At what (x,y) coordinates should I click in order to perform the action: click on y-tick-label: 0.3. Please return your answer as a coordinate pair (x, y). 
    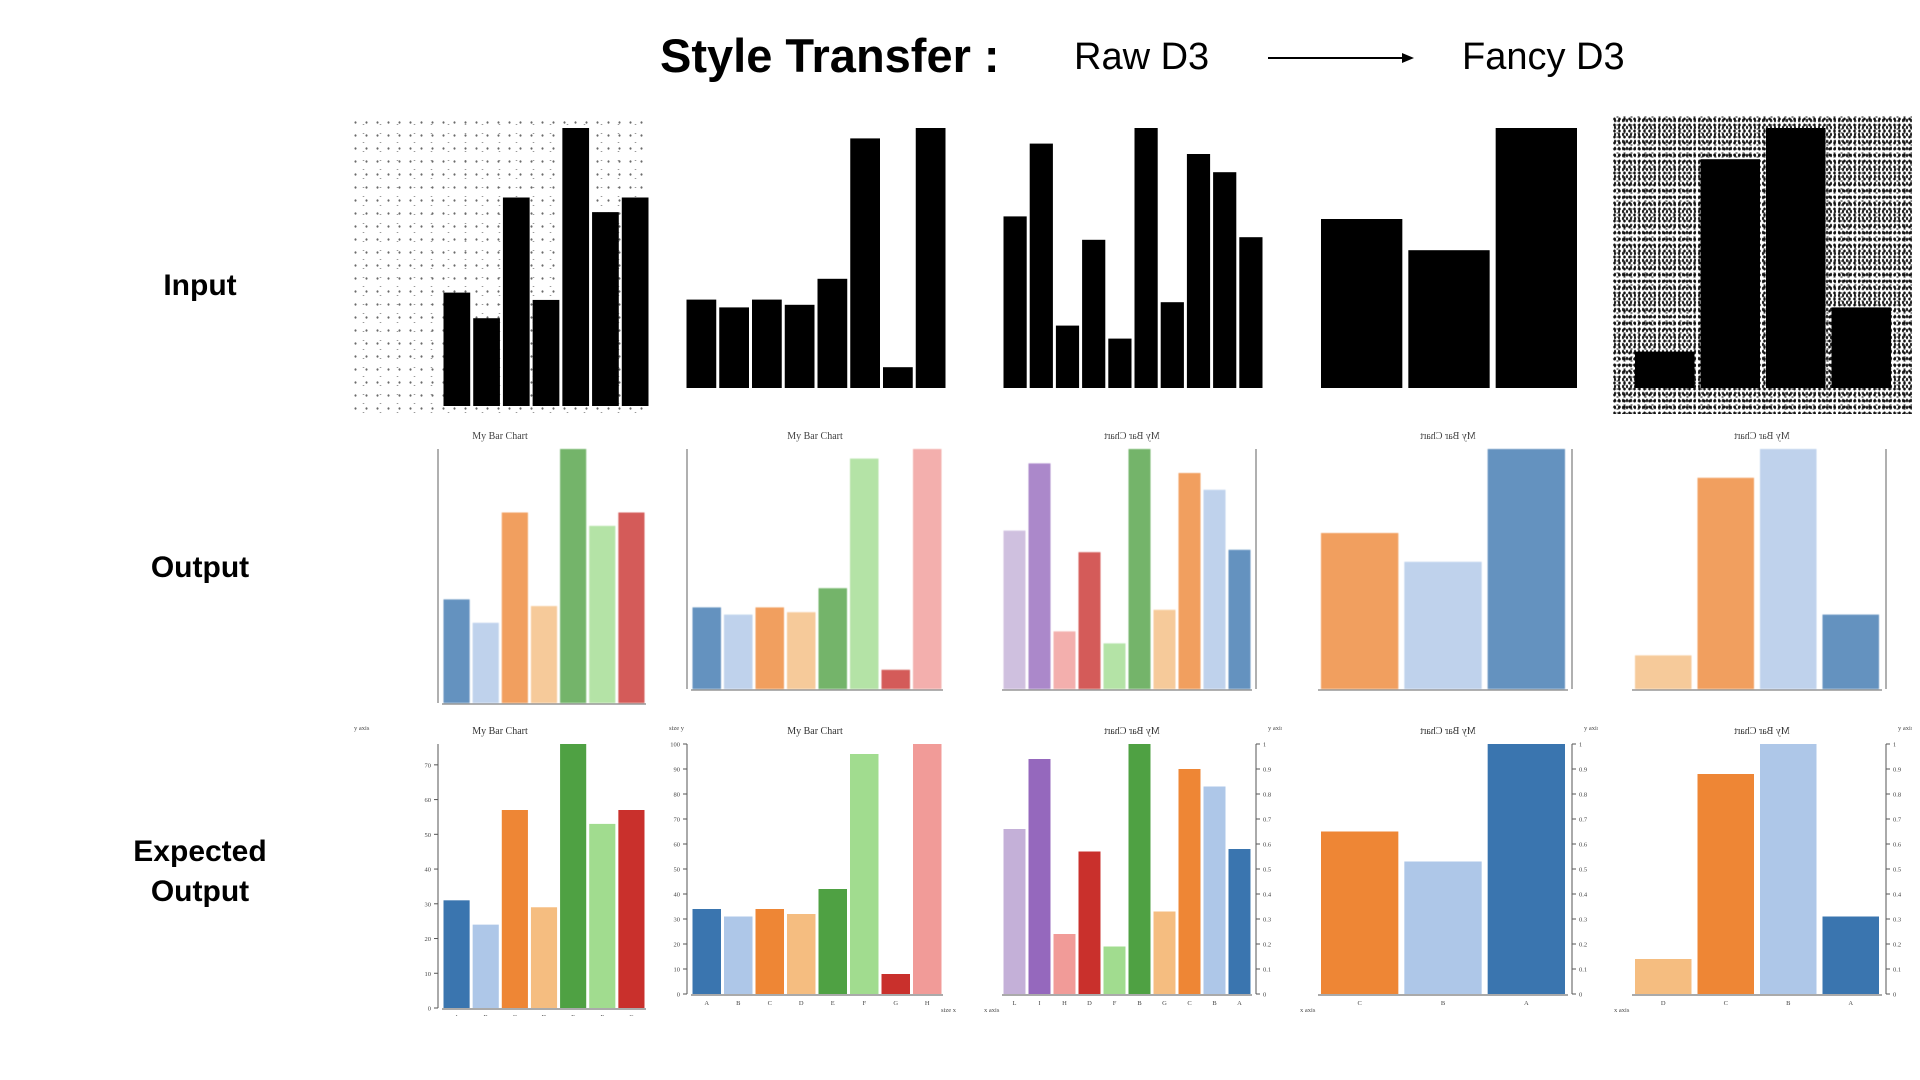
    Looking at the image, I should click on (1267, 920).